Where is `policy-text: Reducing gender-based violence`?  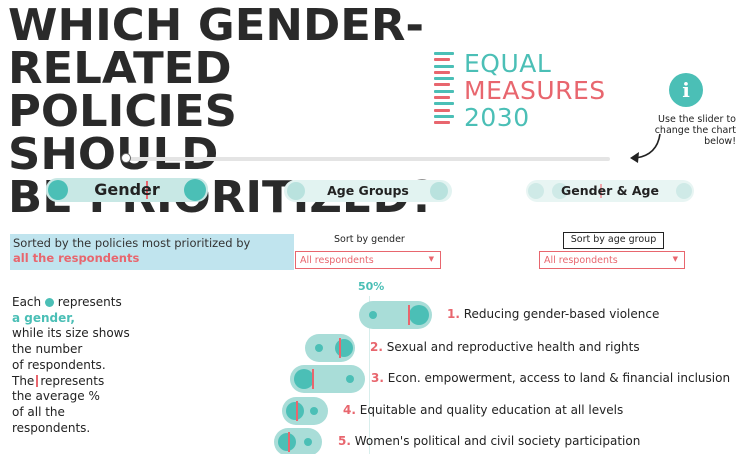
policy-text: Reducing gender-based violence is located at coordinates (561, 314).